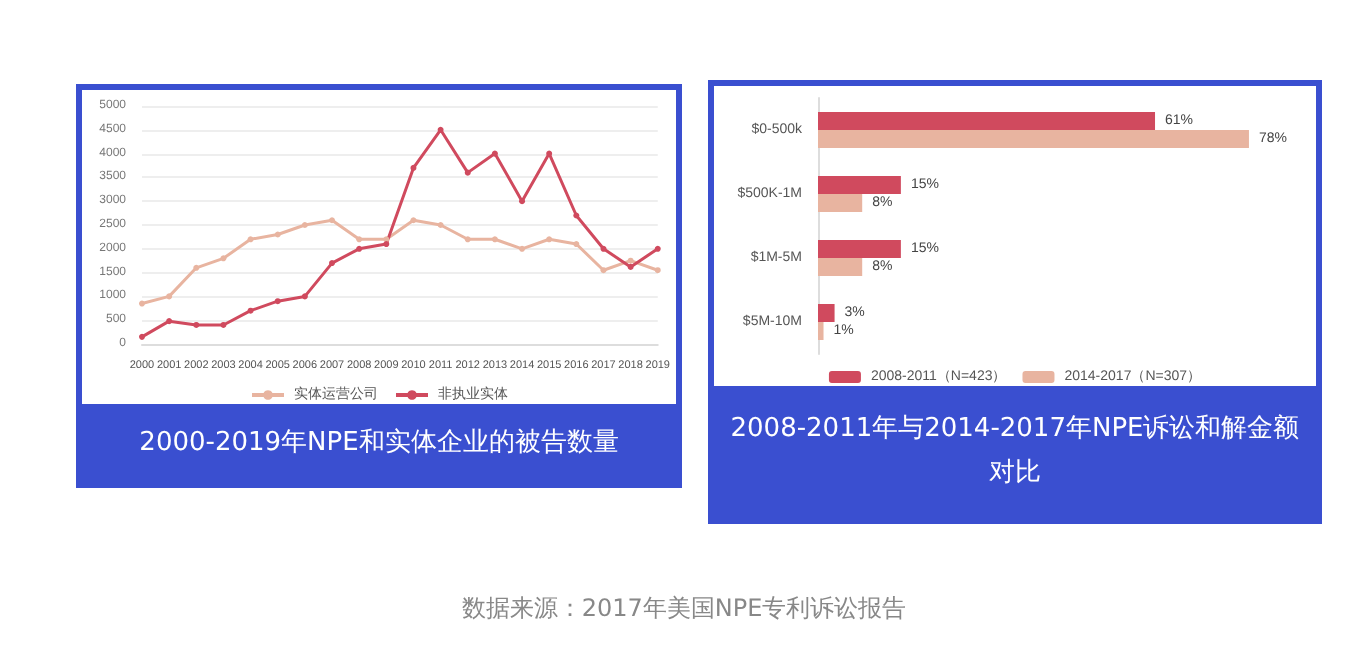 The height and width of the screenshot is (656, 1368). What do you see at coordinates (1015, 452) in the screenshot?
I see `text: 2008-2011年与2014-2017年NPE诉讼和解金额对比` at bounding box center [1015, 452].